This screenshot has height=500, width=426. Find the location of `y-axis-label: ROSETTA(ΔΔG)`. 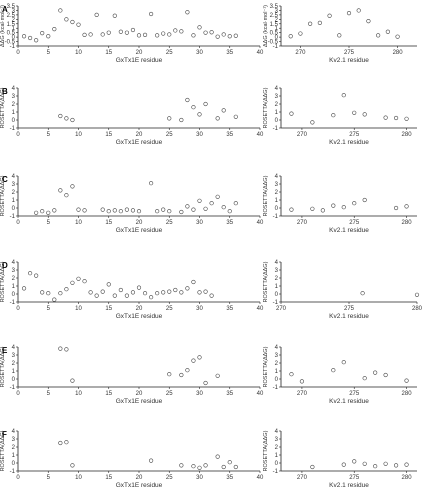

y-axis-label: ROSETTA(ΔΔG) is located at coordinates (3, 450).